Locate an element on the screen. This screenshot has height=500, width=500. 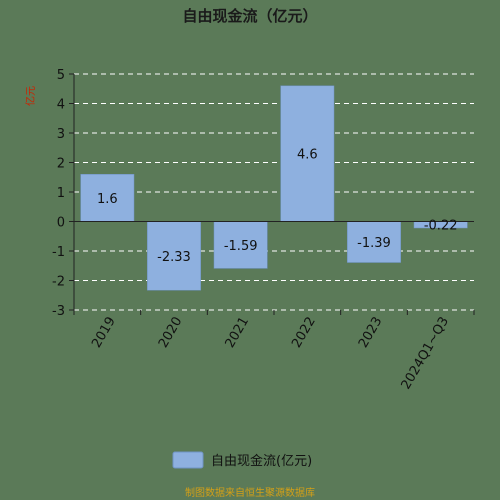
bar-2023 is located at coordinates (374, 242).